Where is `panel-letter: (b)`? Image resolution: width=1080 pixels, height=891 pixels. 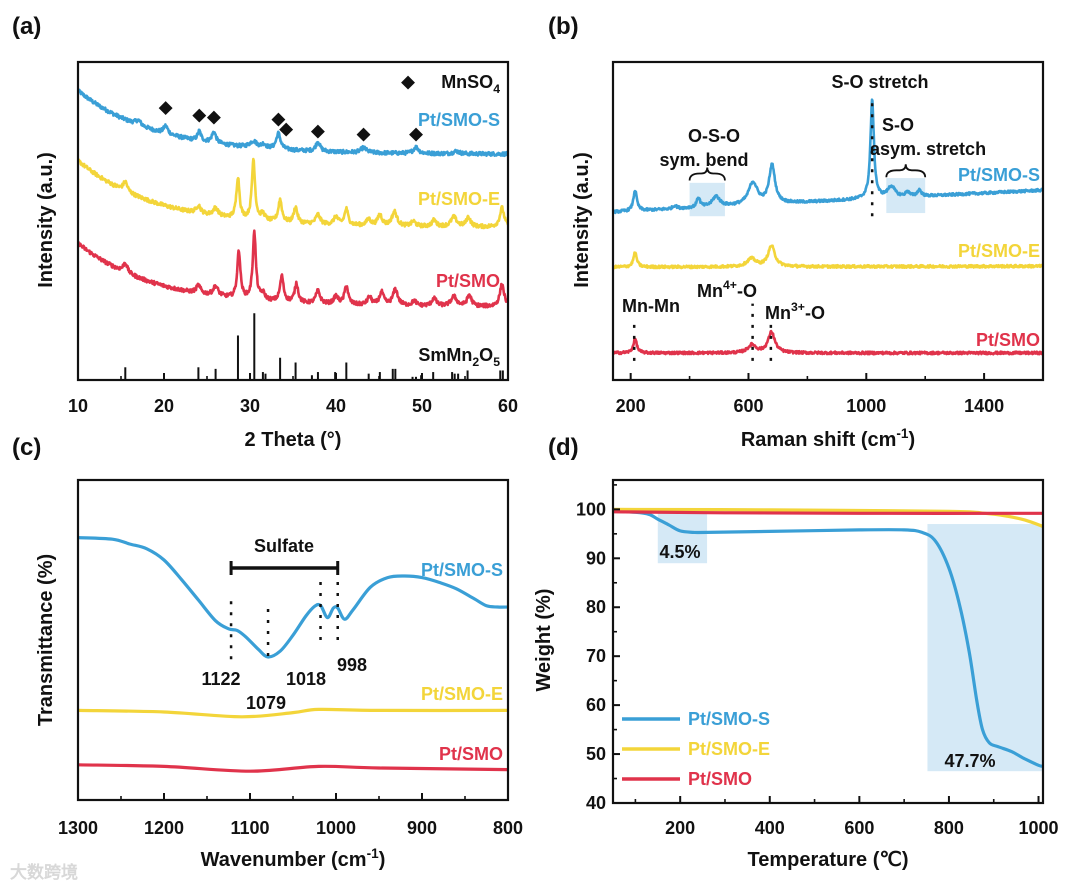 panel-letter: (b) is located at coordinates (563, 26).